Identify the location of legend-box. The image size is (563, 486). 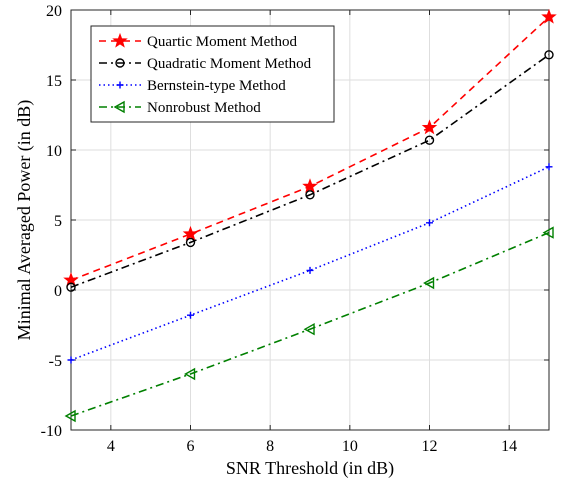
(212, 74).